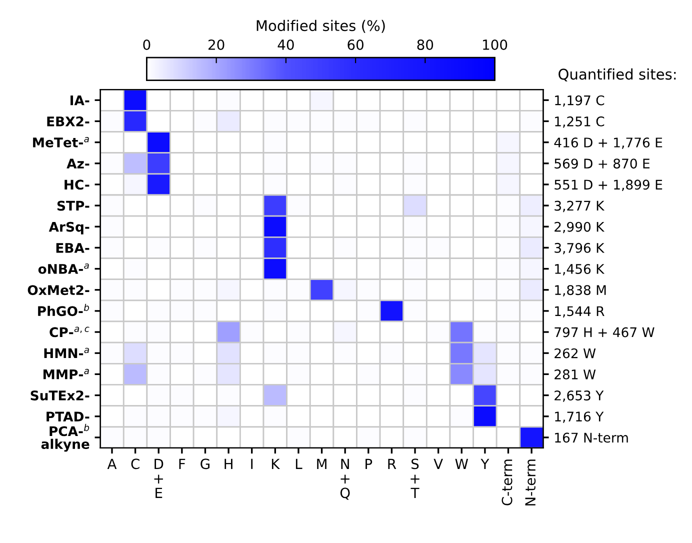 Image resolution: width=692 pixels, height=543 pixels. I want to click on y2-tick-label: 3,796 K, so click(579, 248).